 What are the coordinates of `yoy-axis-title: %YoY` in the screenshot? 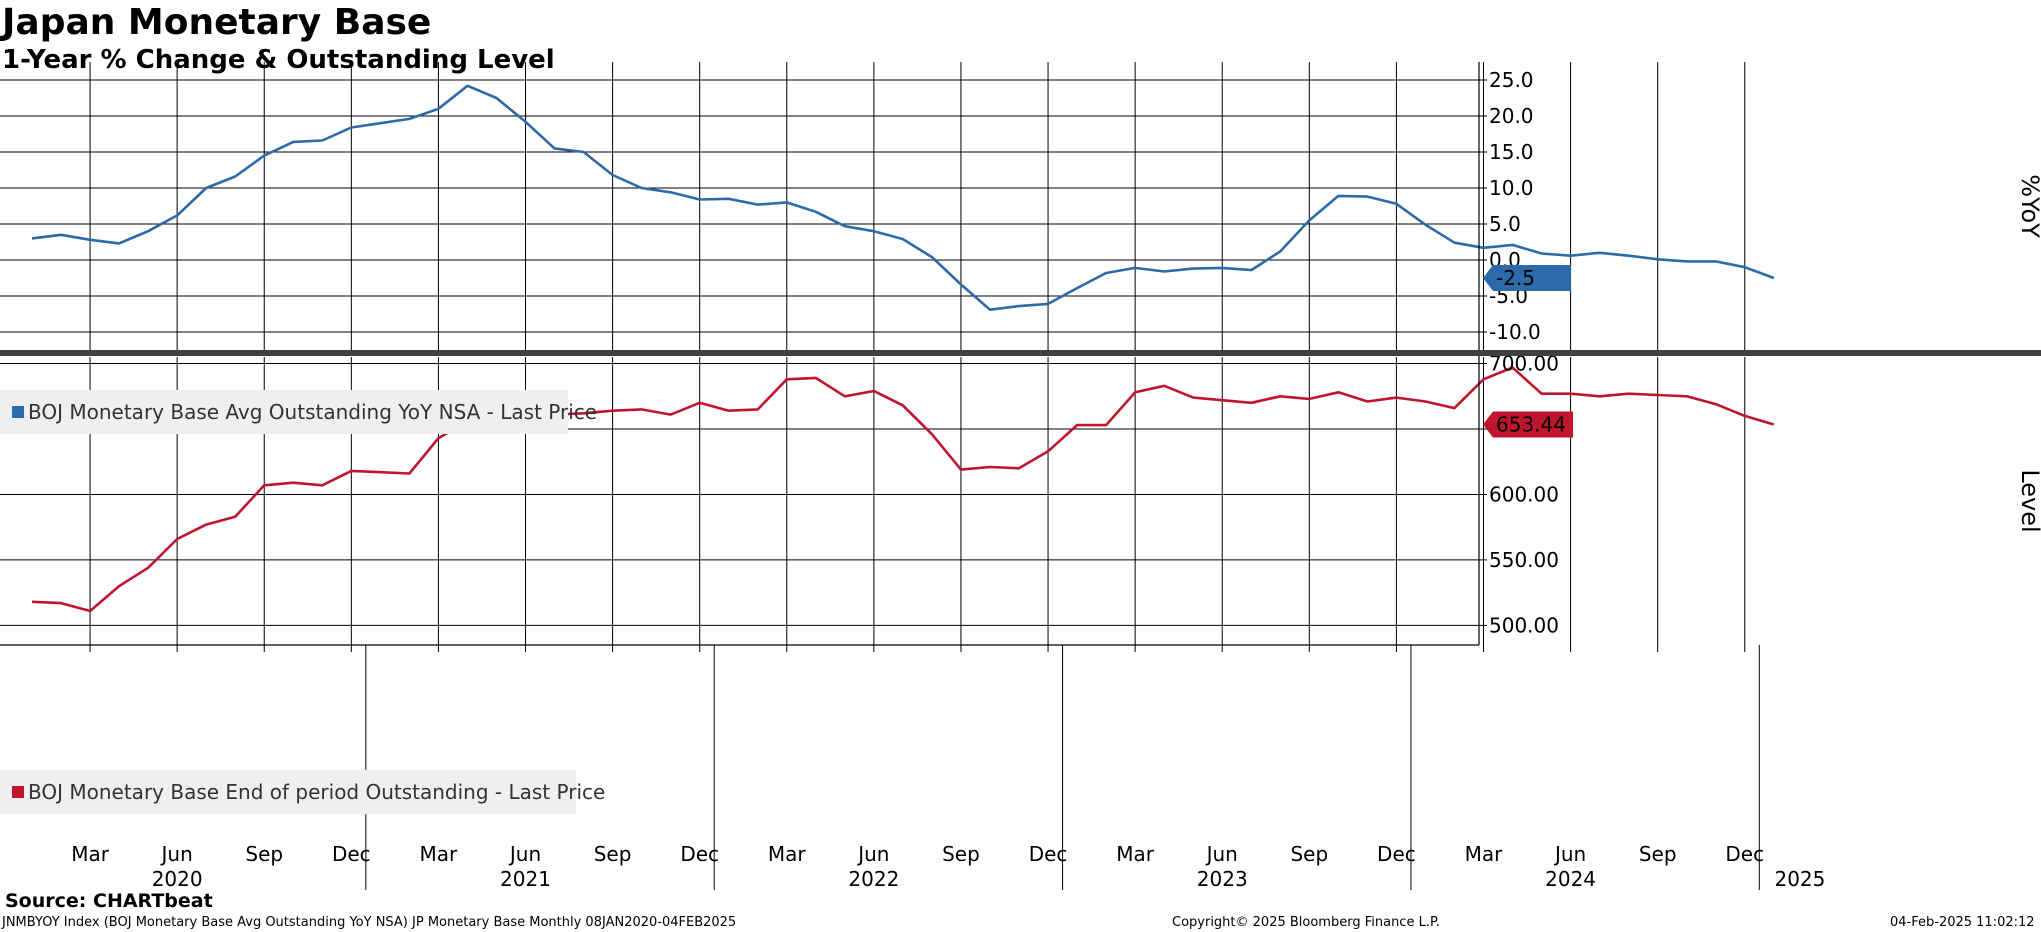 It's located at (2028, 206).